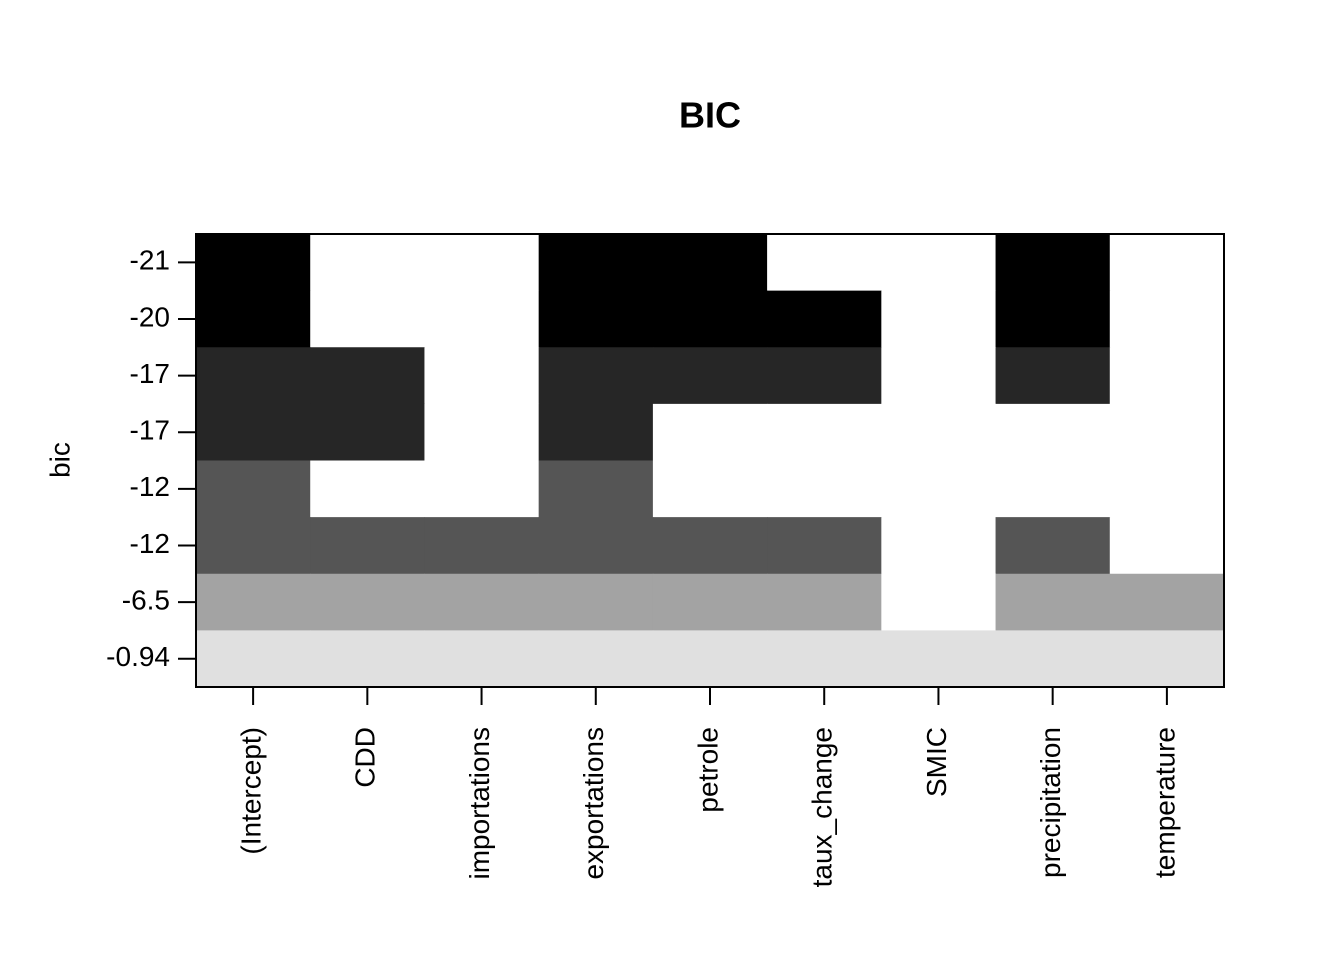 The image size is (1344, 960). What do you see at coordinates (59, 460) in the screenshot?
I see `y-axis-label: bic` at bounding box center [59, 460].